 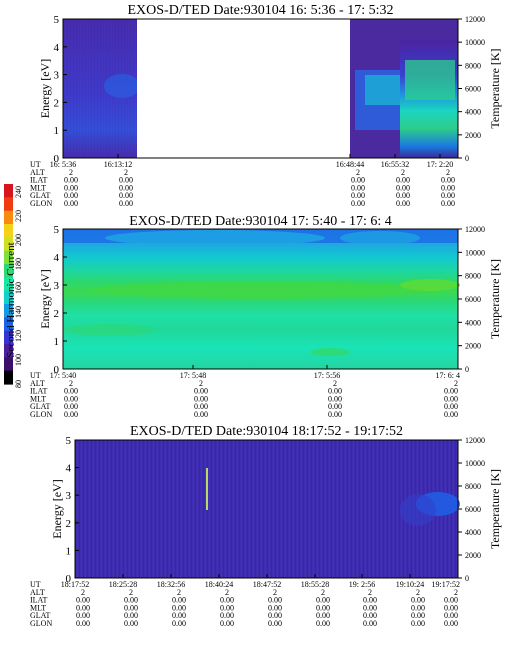 What do you see at coordinates (18, 312) in the screenshot?
I see `colorbar-tick-label: 140` at bounding box center [18, 312].